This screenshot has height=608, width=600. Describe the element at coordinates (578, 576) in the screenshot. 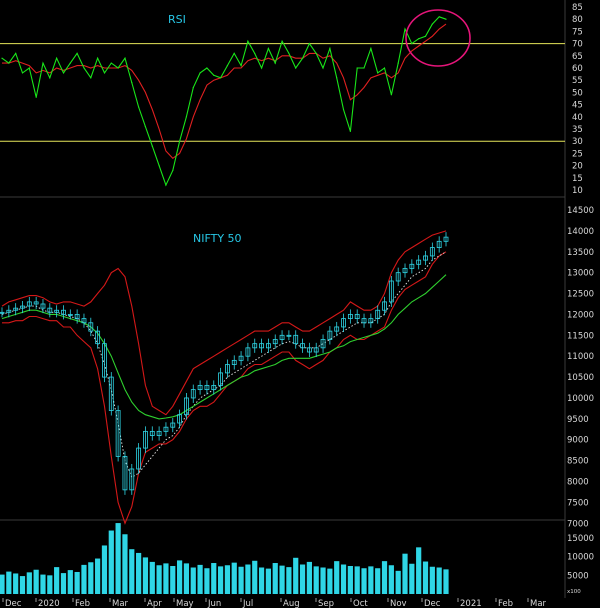

I see `volume-y-tick: 5000` at that location.